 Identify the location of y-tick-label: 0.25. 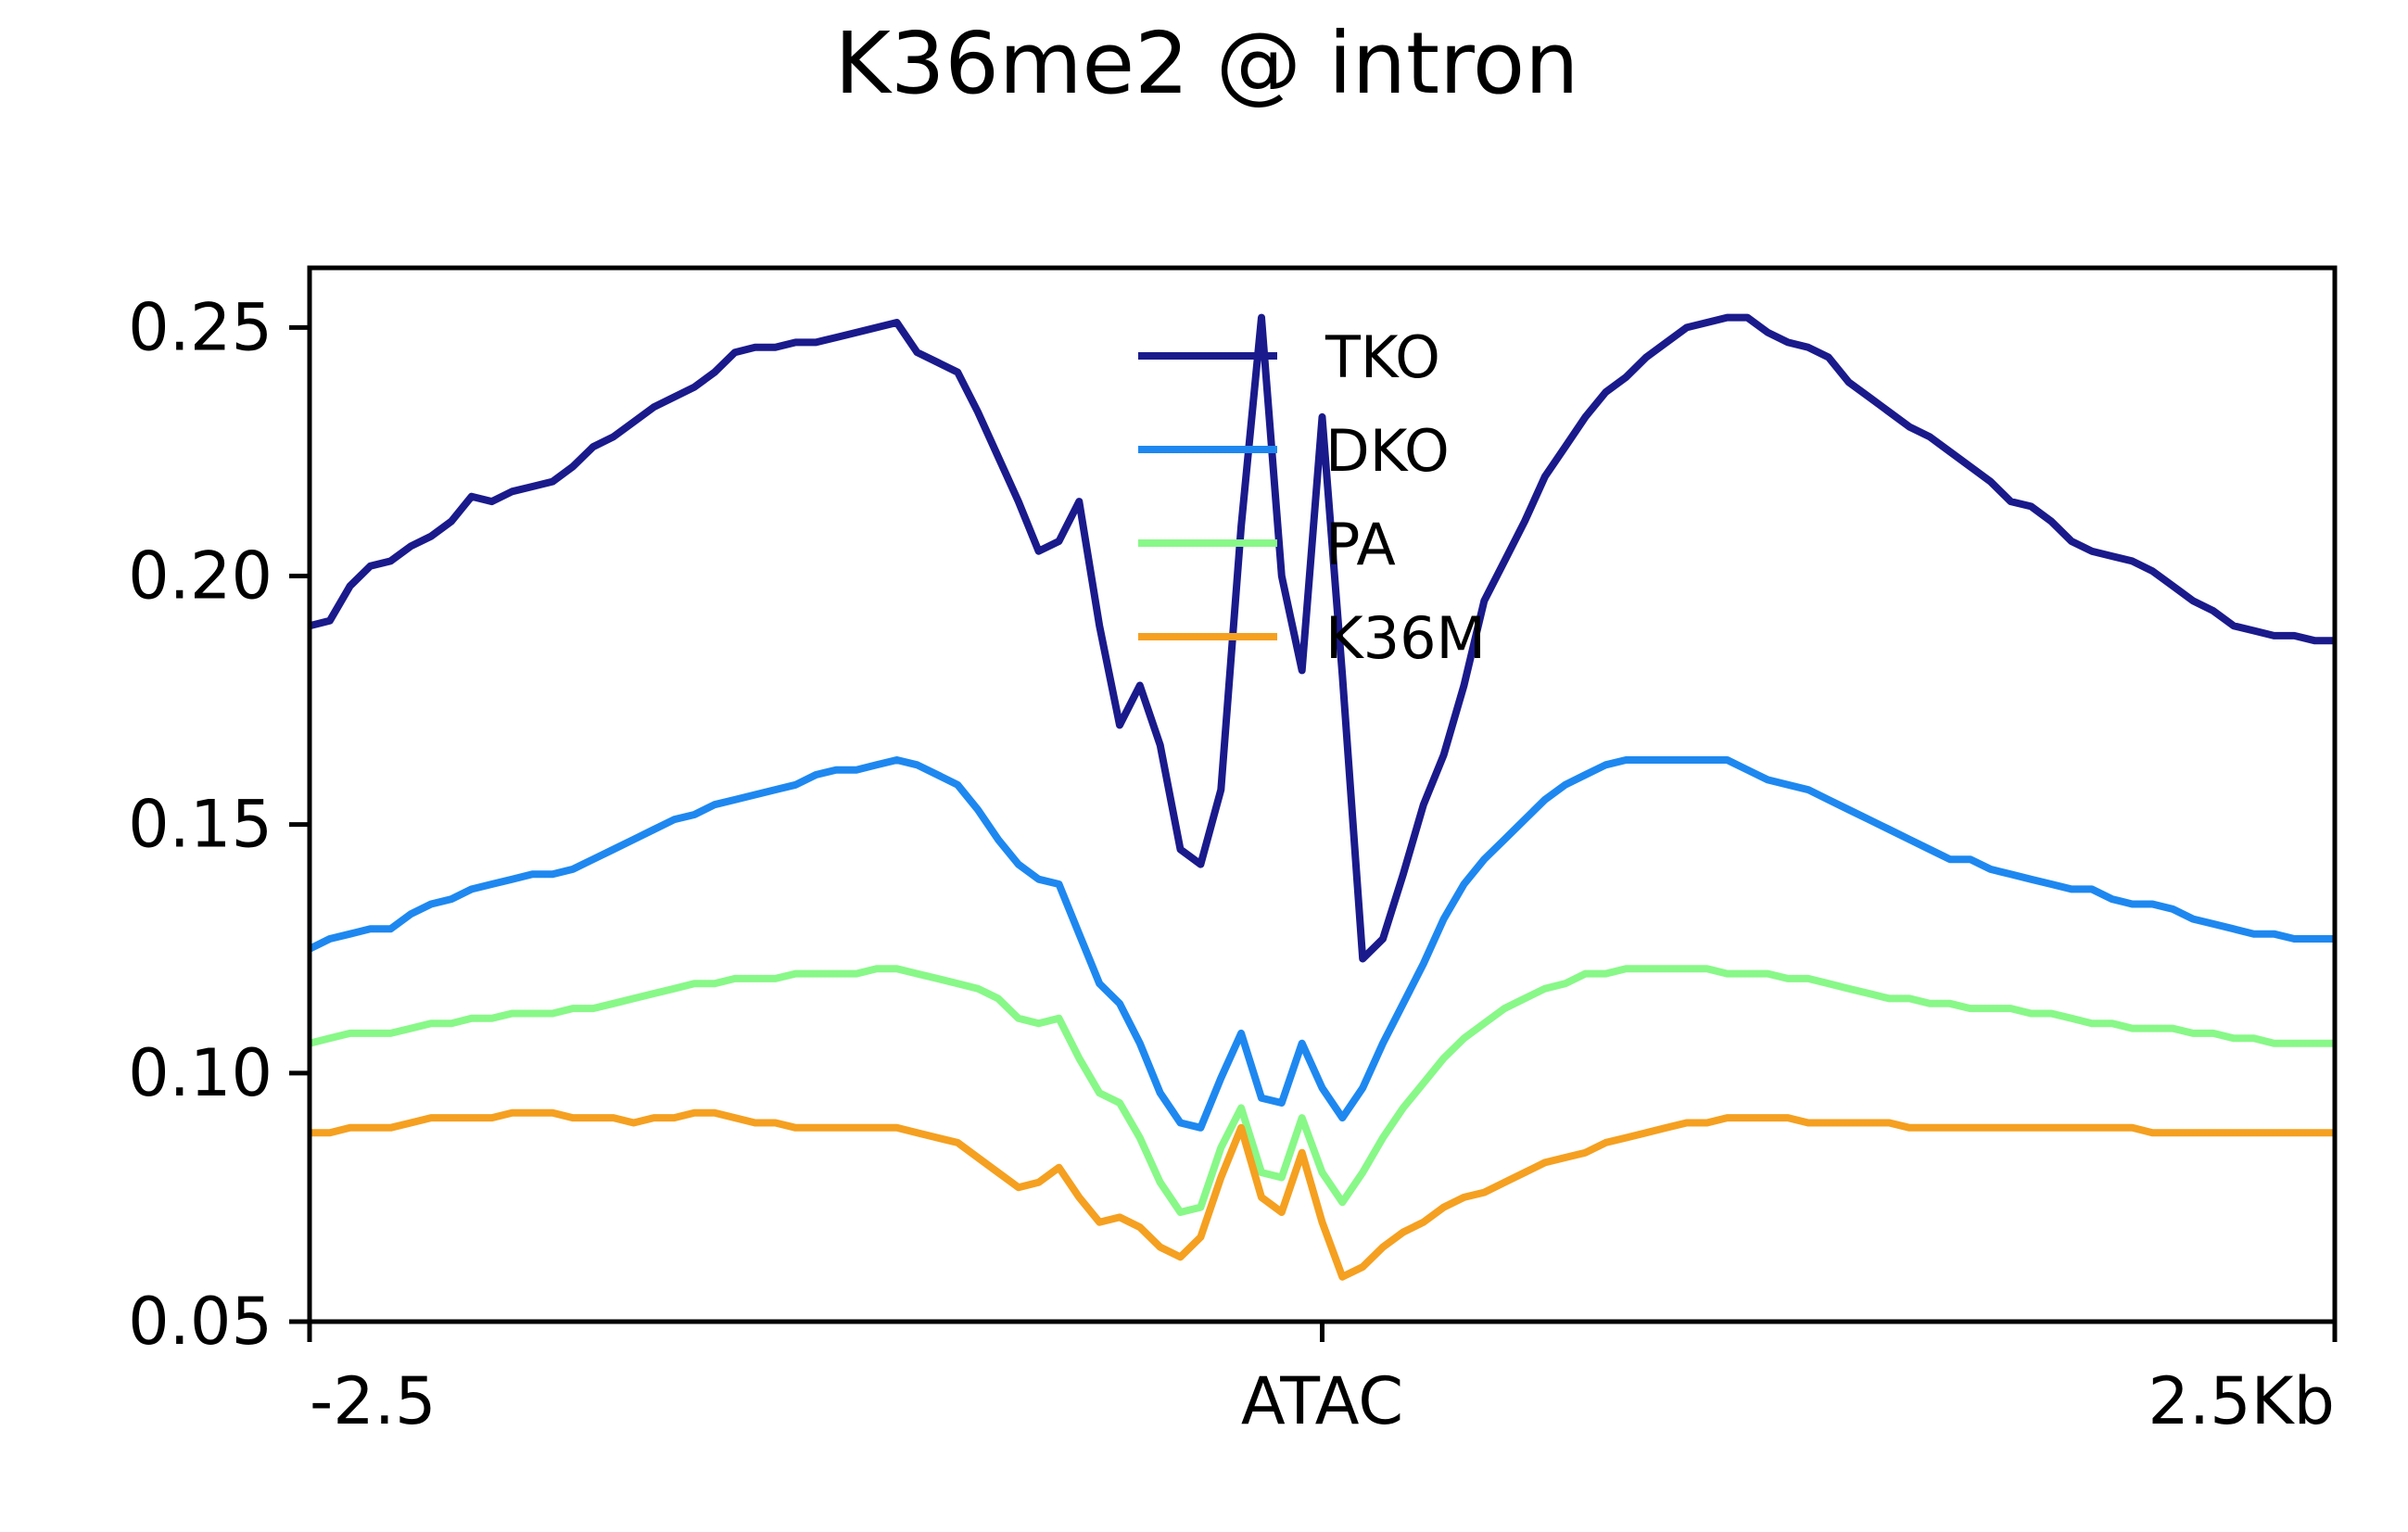
(200, 327).